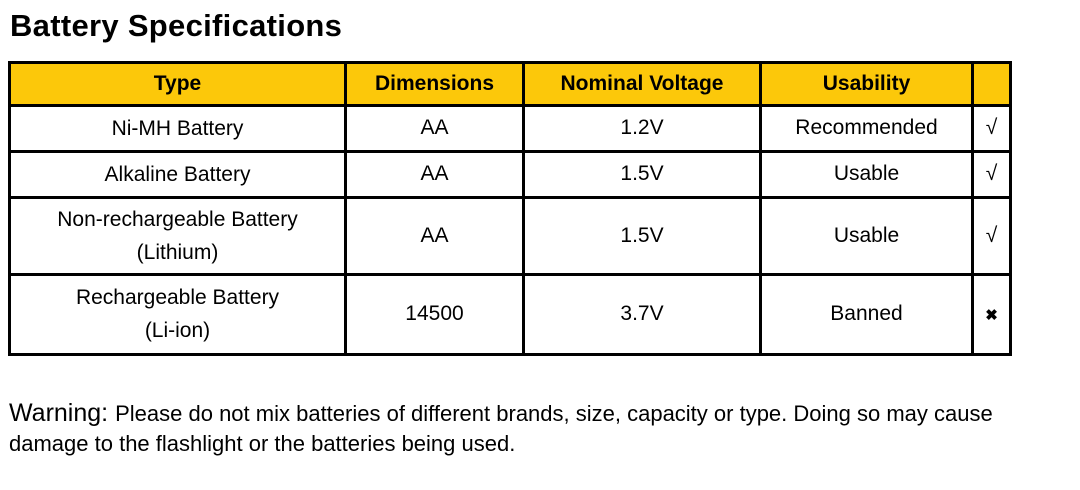 This screenshot has width=1080, height=490. I want to click on battery-type-label: Rechargeable Battery, so click(177, 298).